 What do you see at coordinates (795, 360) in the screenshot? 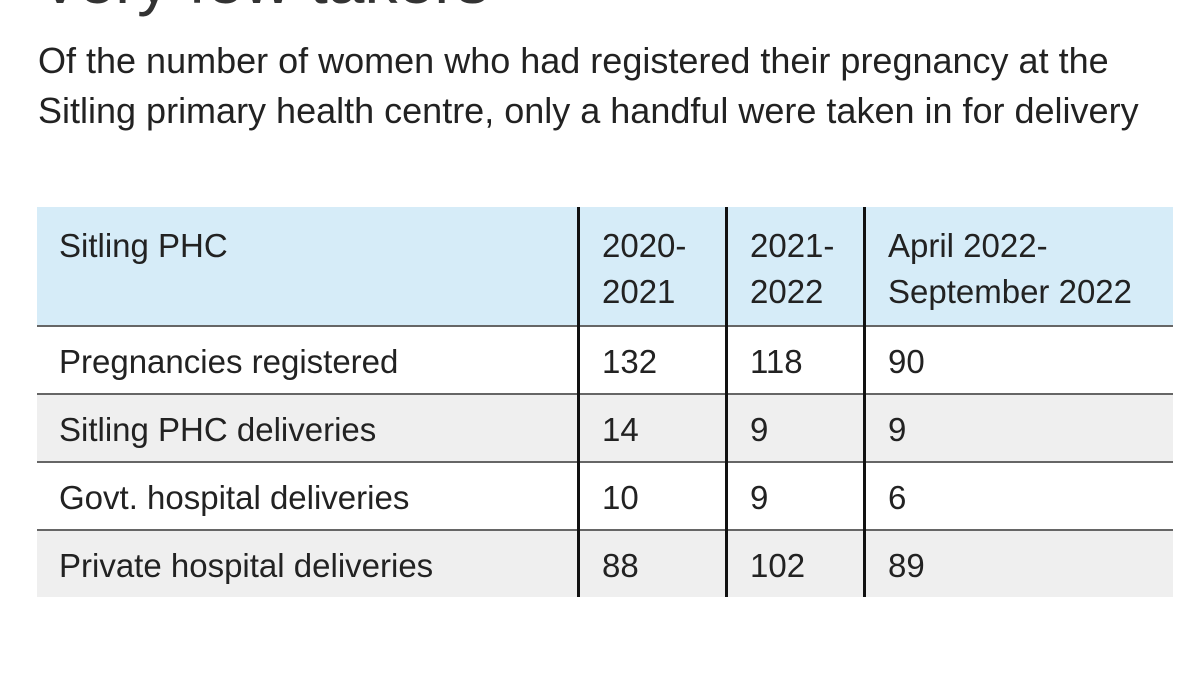
I see `cell: 118` at bounding box center [795, 360].